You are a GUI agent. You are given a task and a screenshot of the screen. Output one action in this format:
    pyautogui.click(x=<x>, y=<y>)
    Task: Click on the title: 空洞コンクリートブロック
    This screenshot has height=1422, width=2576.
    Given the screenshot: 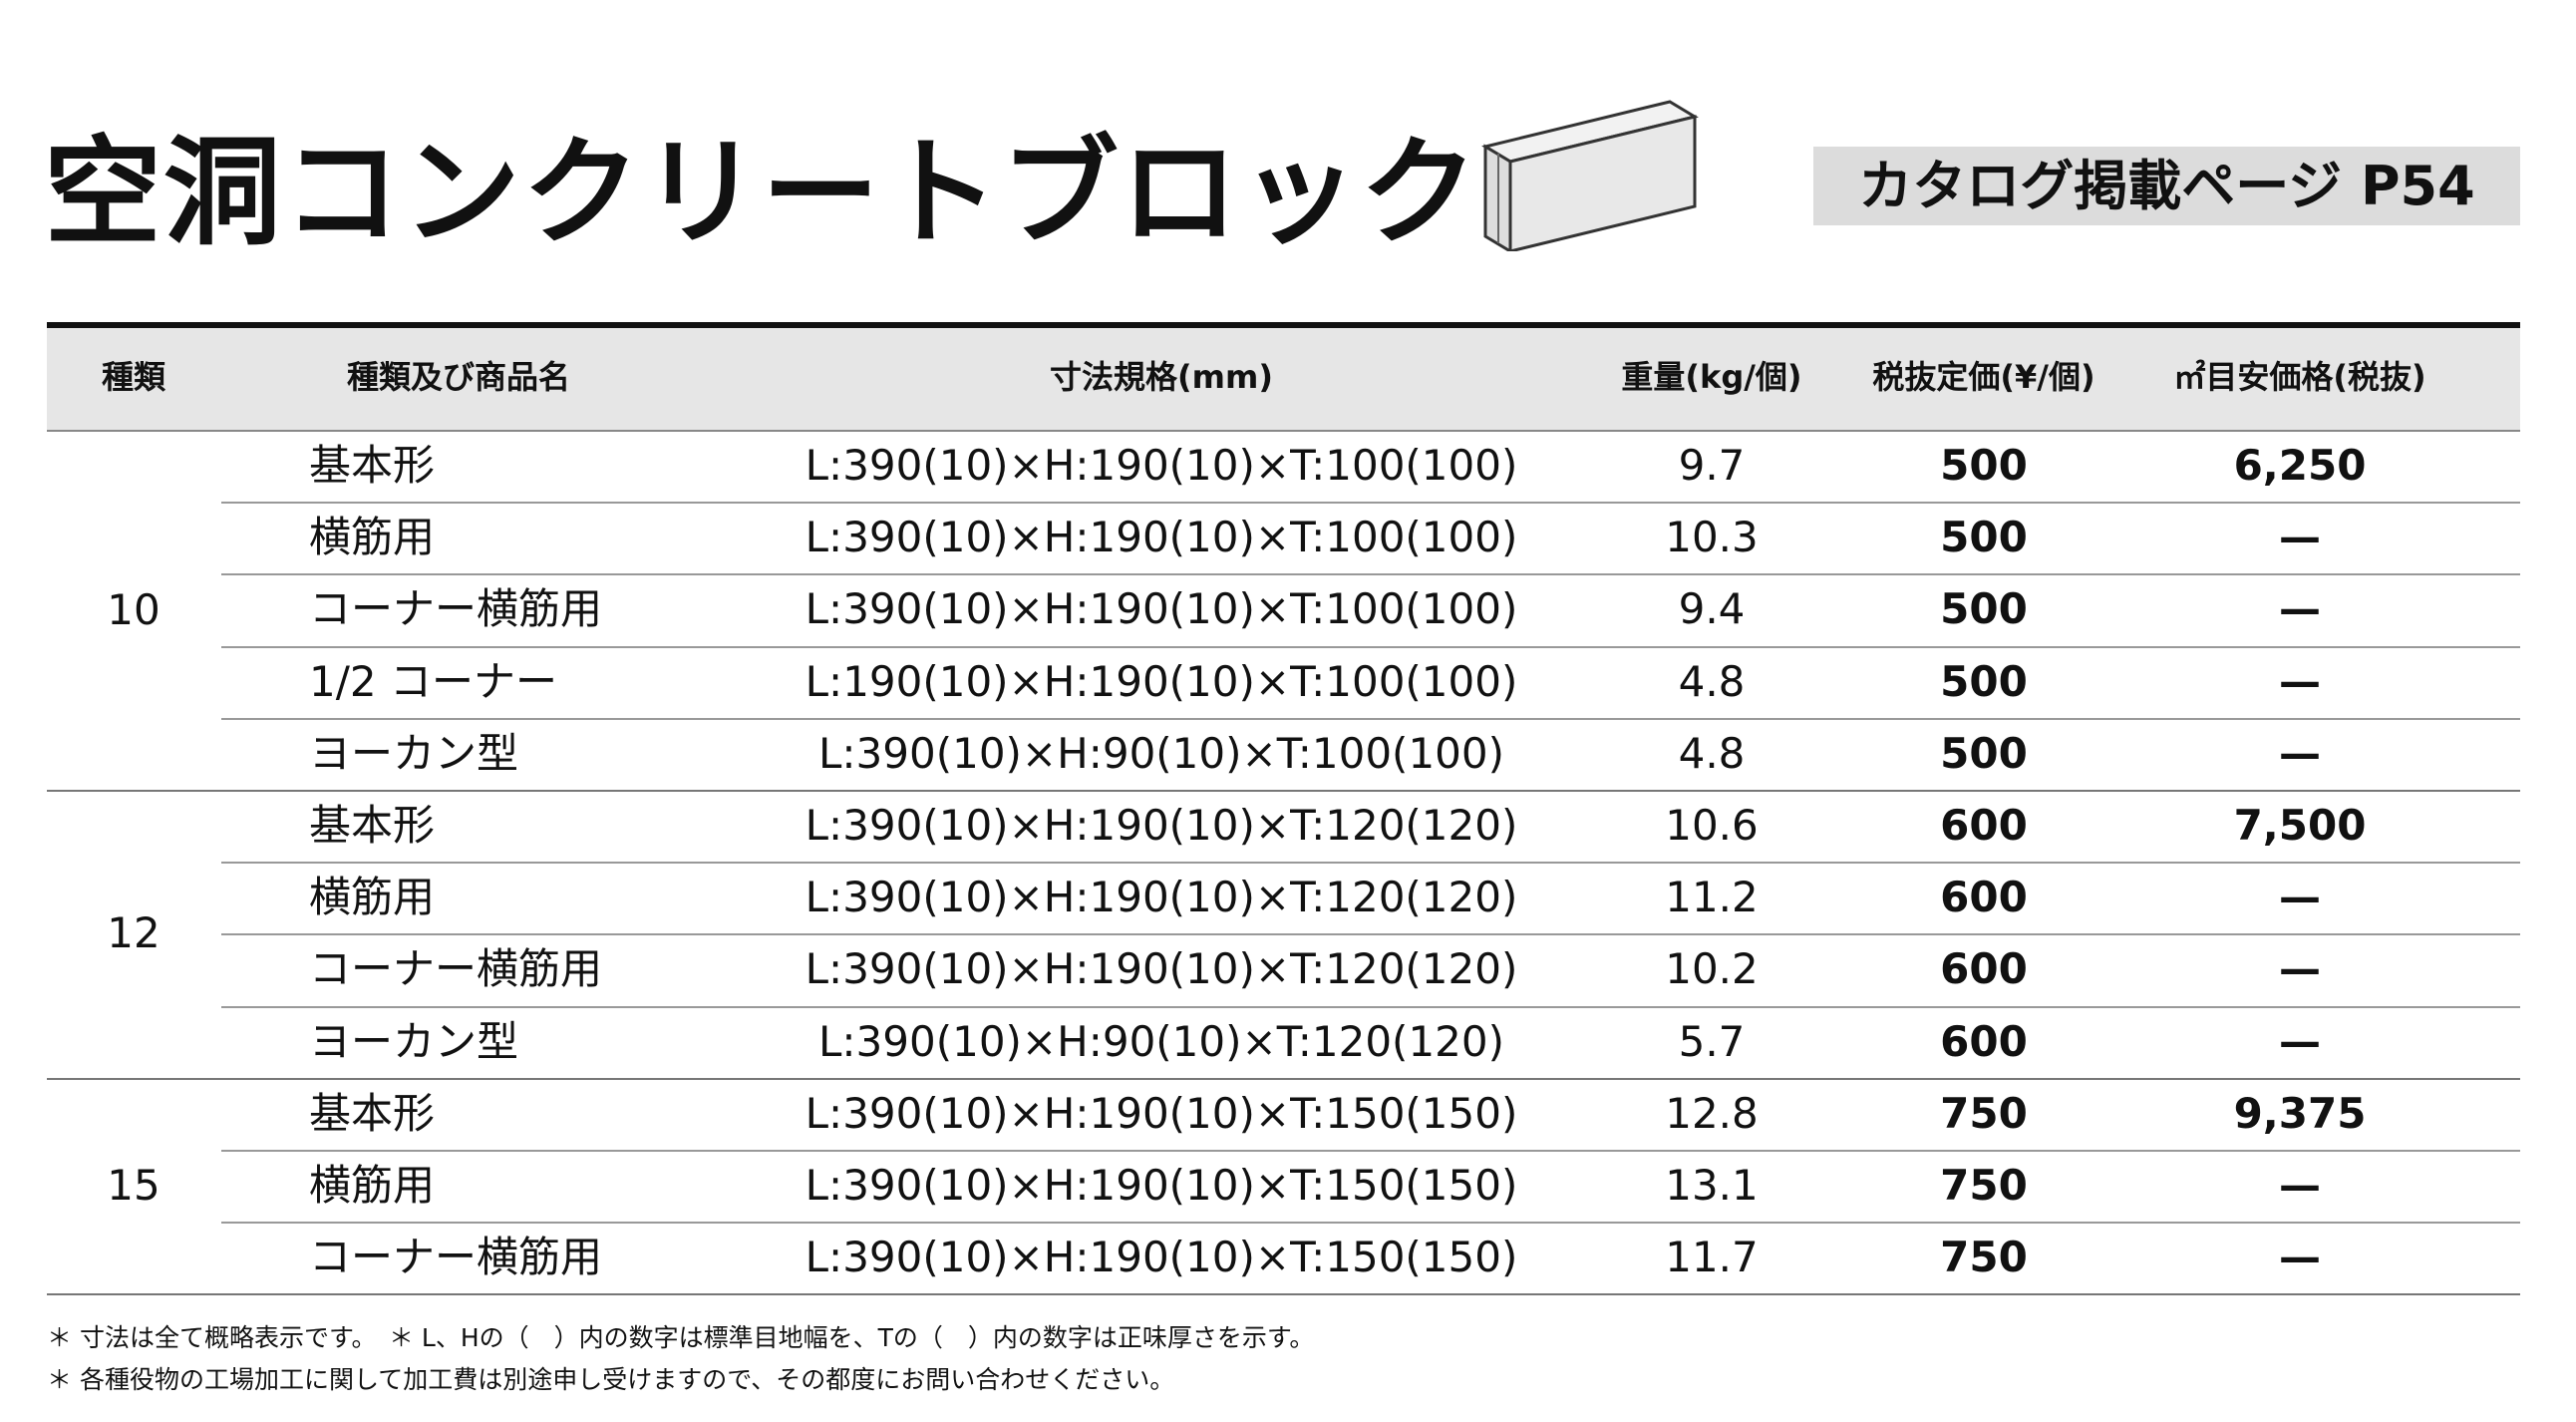 What is the action you would take?
    pyautogui.click(x=762, y=192)
    